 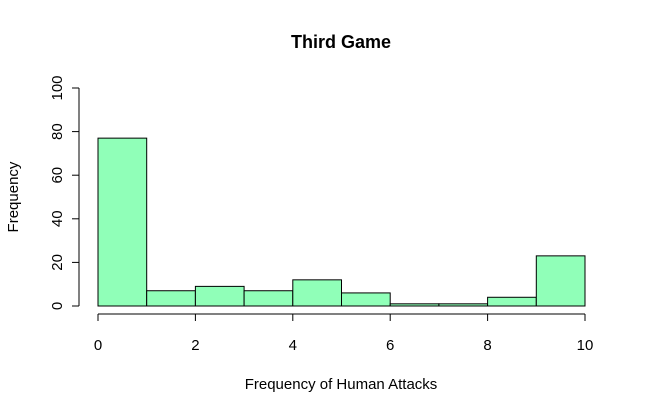 I want to click on y-tick-label: 20, so click(x=57, y=262).